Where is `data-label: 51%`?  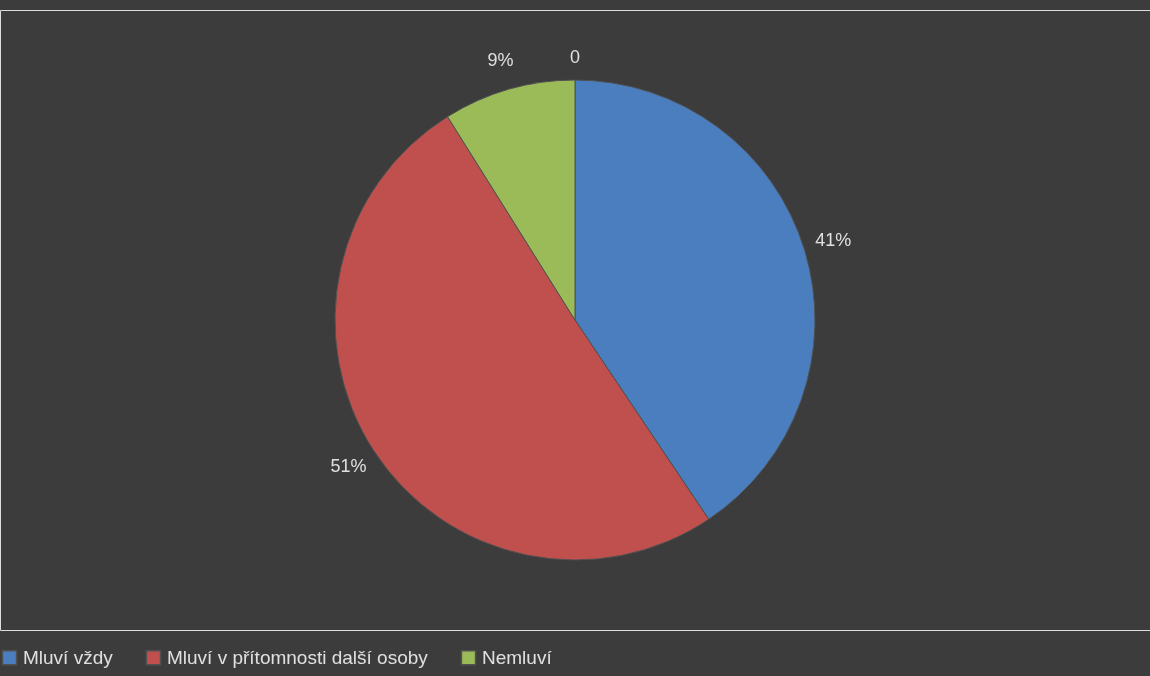
data-label: 51% is located at coordinates (348, 465).